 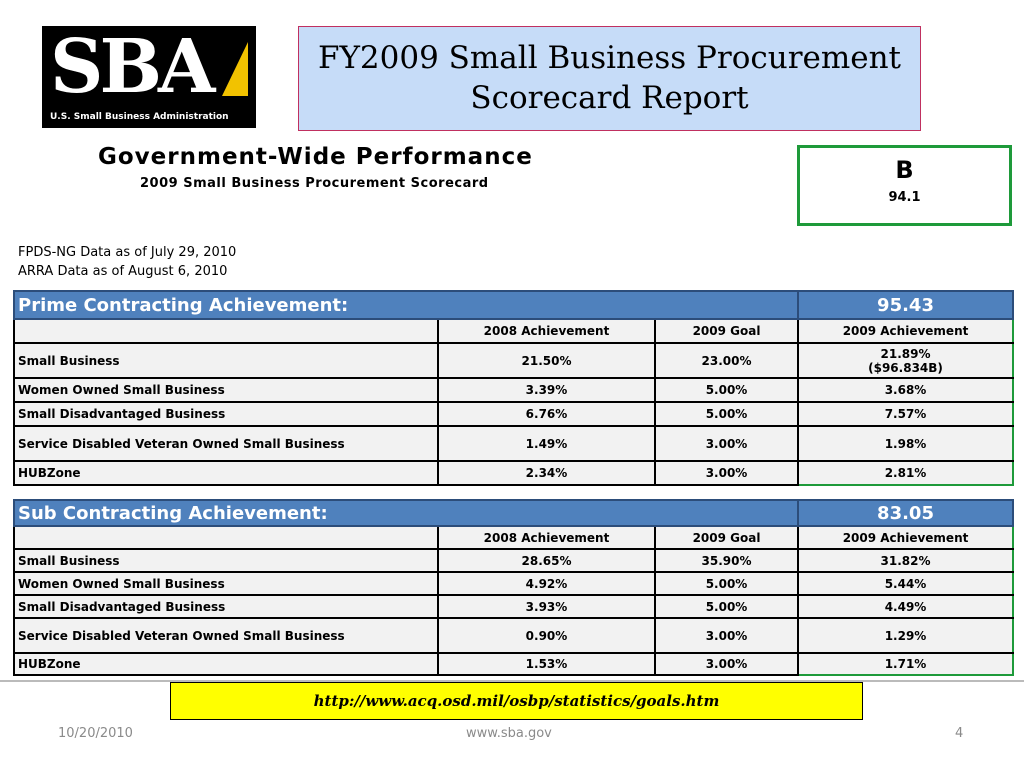 I want to click on cell-2008: 1.53%, so click(x=546, y=664).